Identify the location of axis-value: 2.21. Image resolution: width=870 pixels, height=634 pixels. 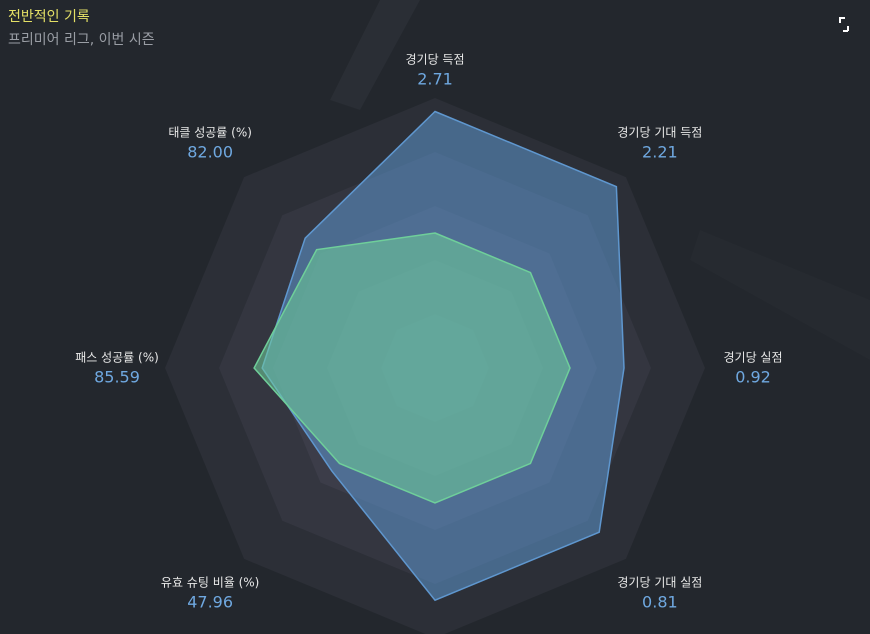
(660, 152).